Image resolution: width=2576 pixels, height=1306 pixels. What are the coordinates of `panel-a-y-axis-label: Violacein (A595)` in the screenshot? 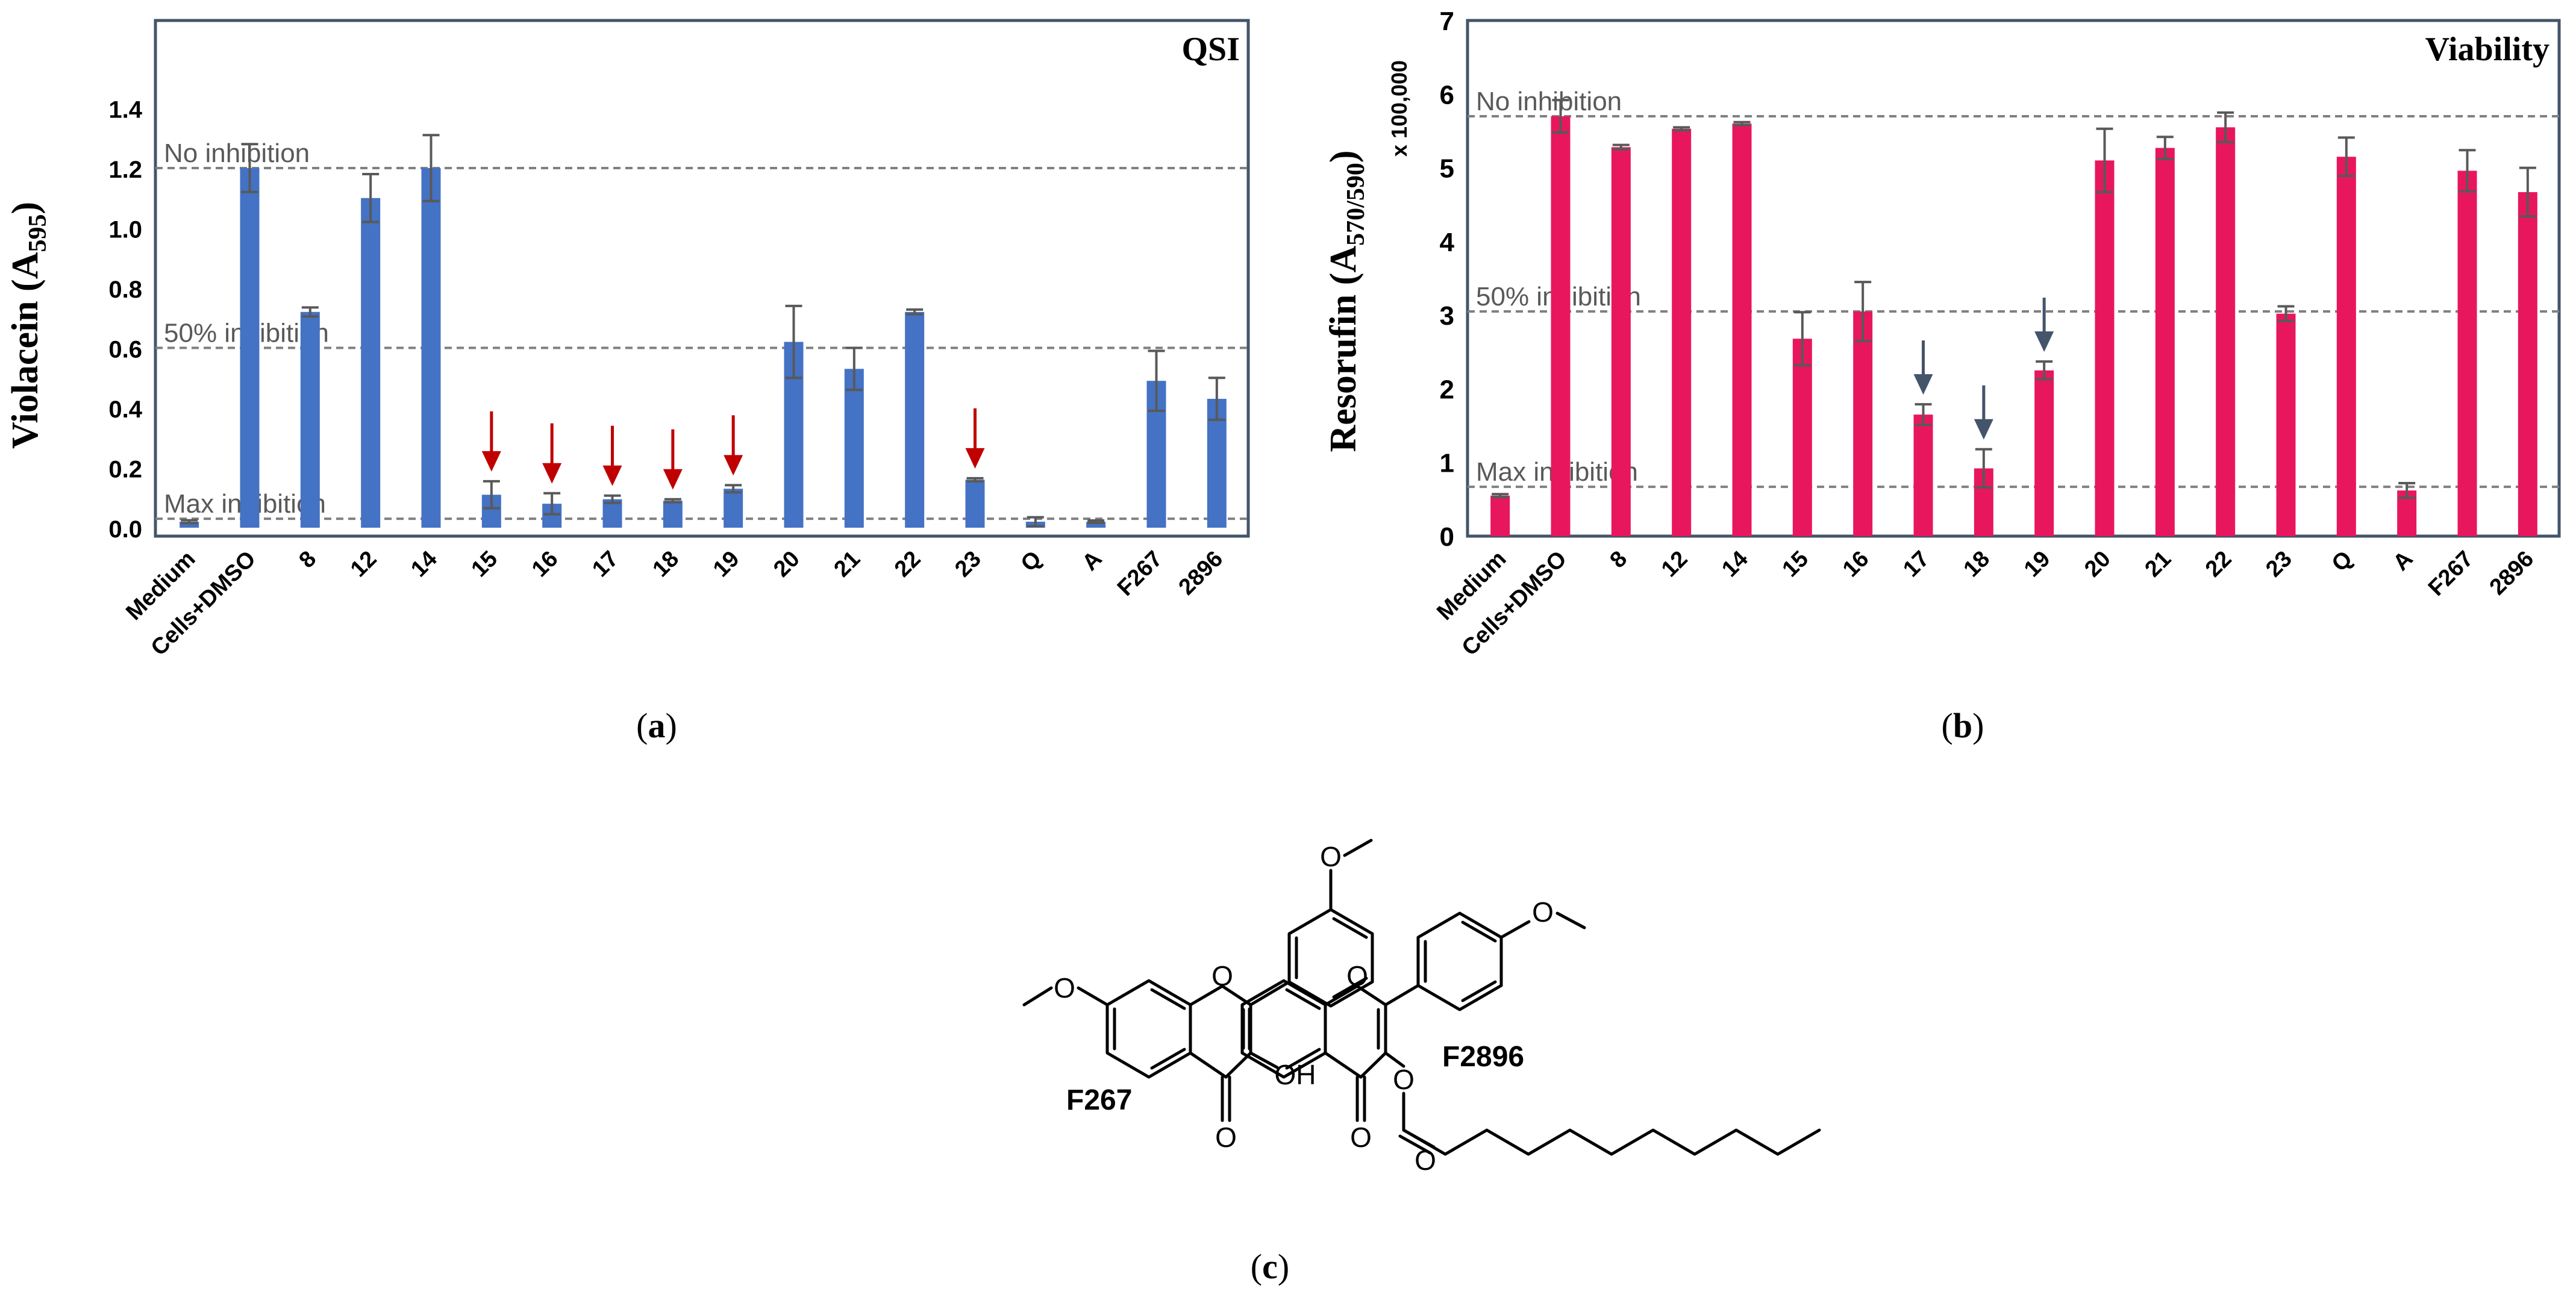 It's located at (28, 325).